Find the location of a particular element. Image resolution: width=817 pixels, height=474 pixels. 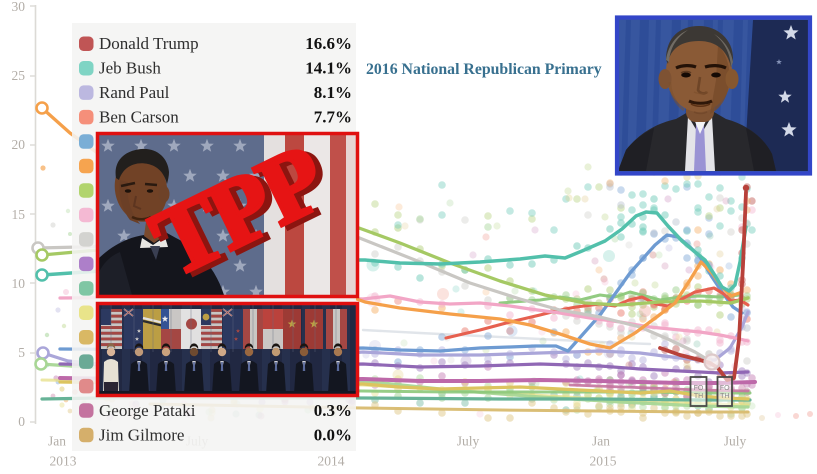

svg-text: 20 is located at coordinates (19, 144).